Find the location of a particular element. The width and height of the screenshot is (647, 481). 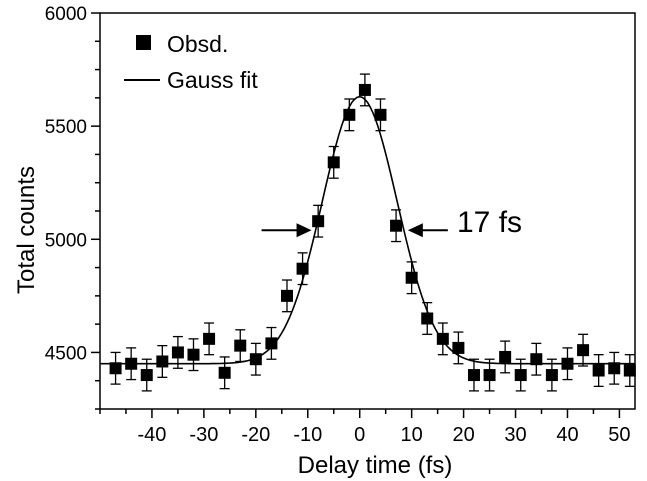

x-axis-title: Delay time (fs) is located at coordinates (375, 465).